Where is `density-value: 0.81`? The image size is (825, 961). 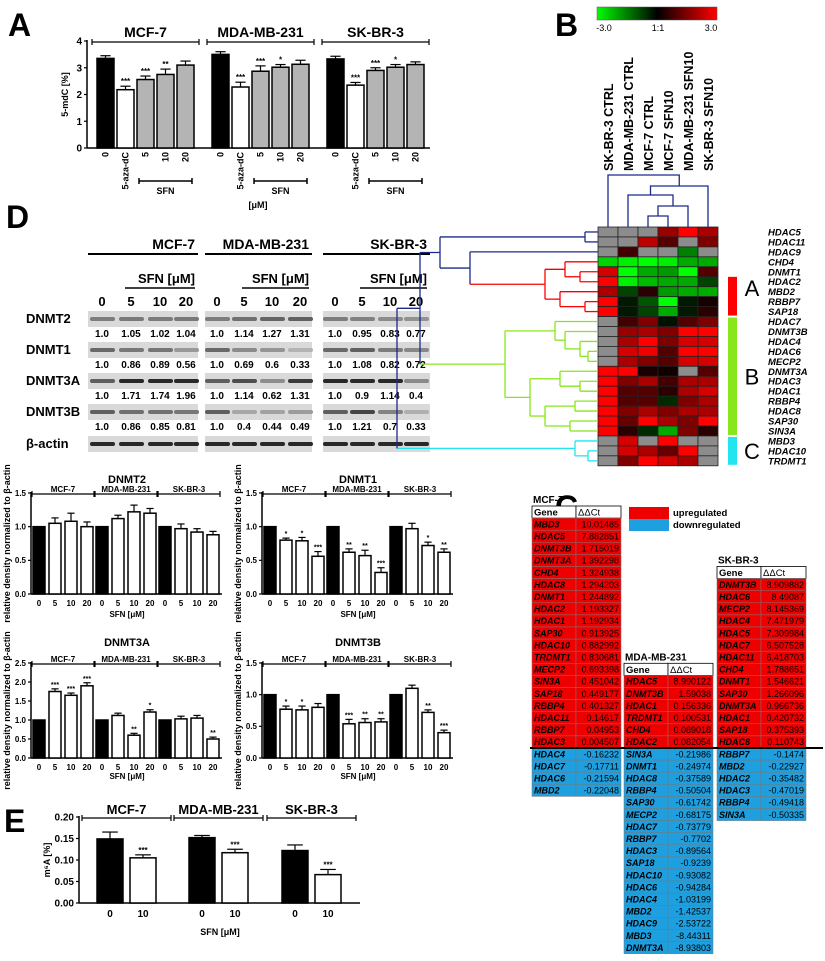
density-value: 0.81 is located at coordinates (186, 427).